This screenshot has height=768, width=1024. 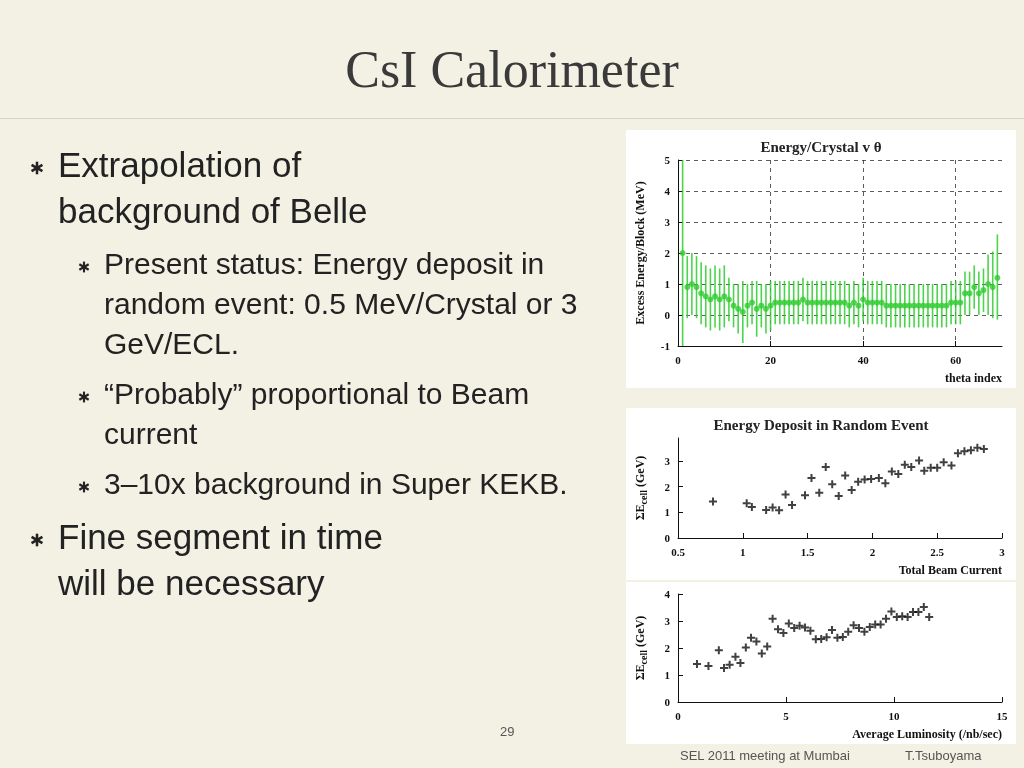 I want to click on text: 3–10x background in Super KEKB., so click(x=336, y=483).